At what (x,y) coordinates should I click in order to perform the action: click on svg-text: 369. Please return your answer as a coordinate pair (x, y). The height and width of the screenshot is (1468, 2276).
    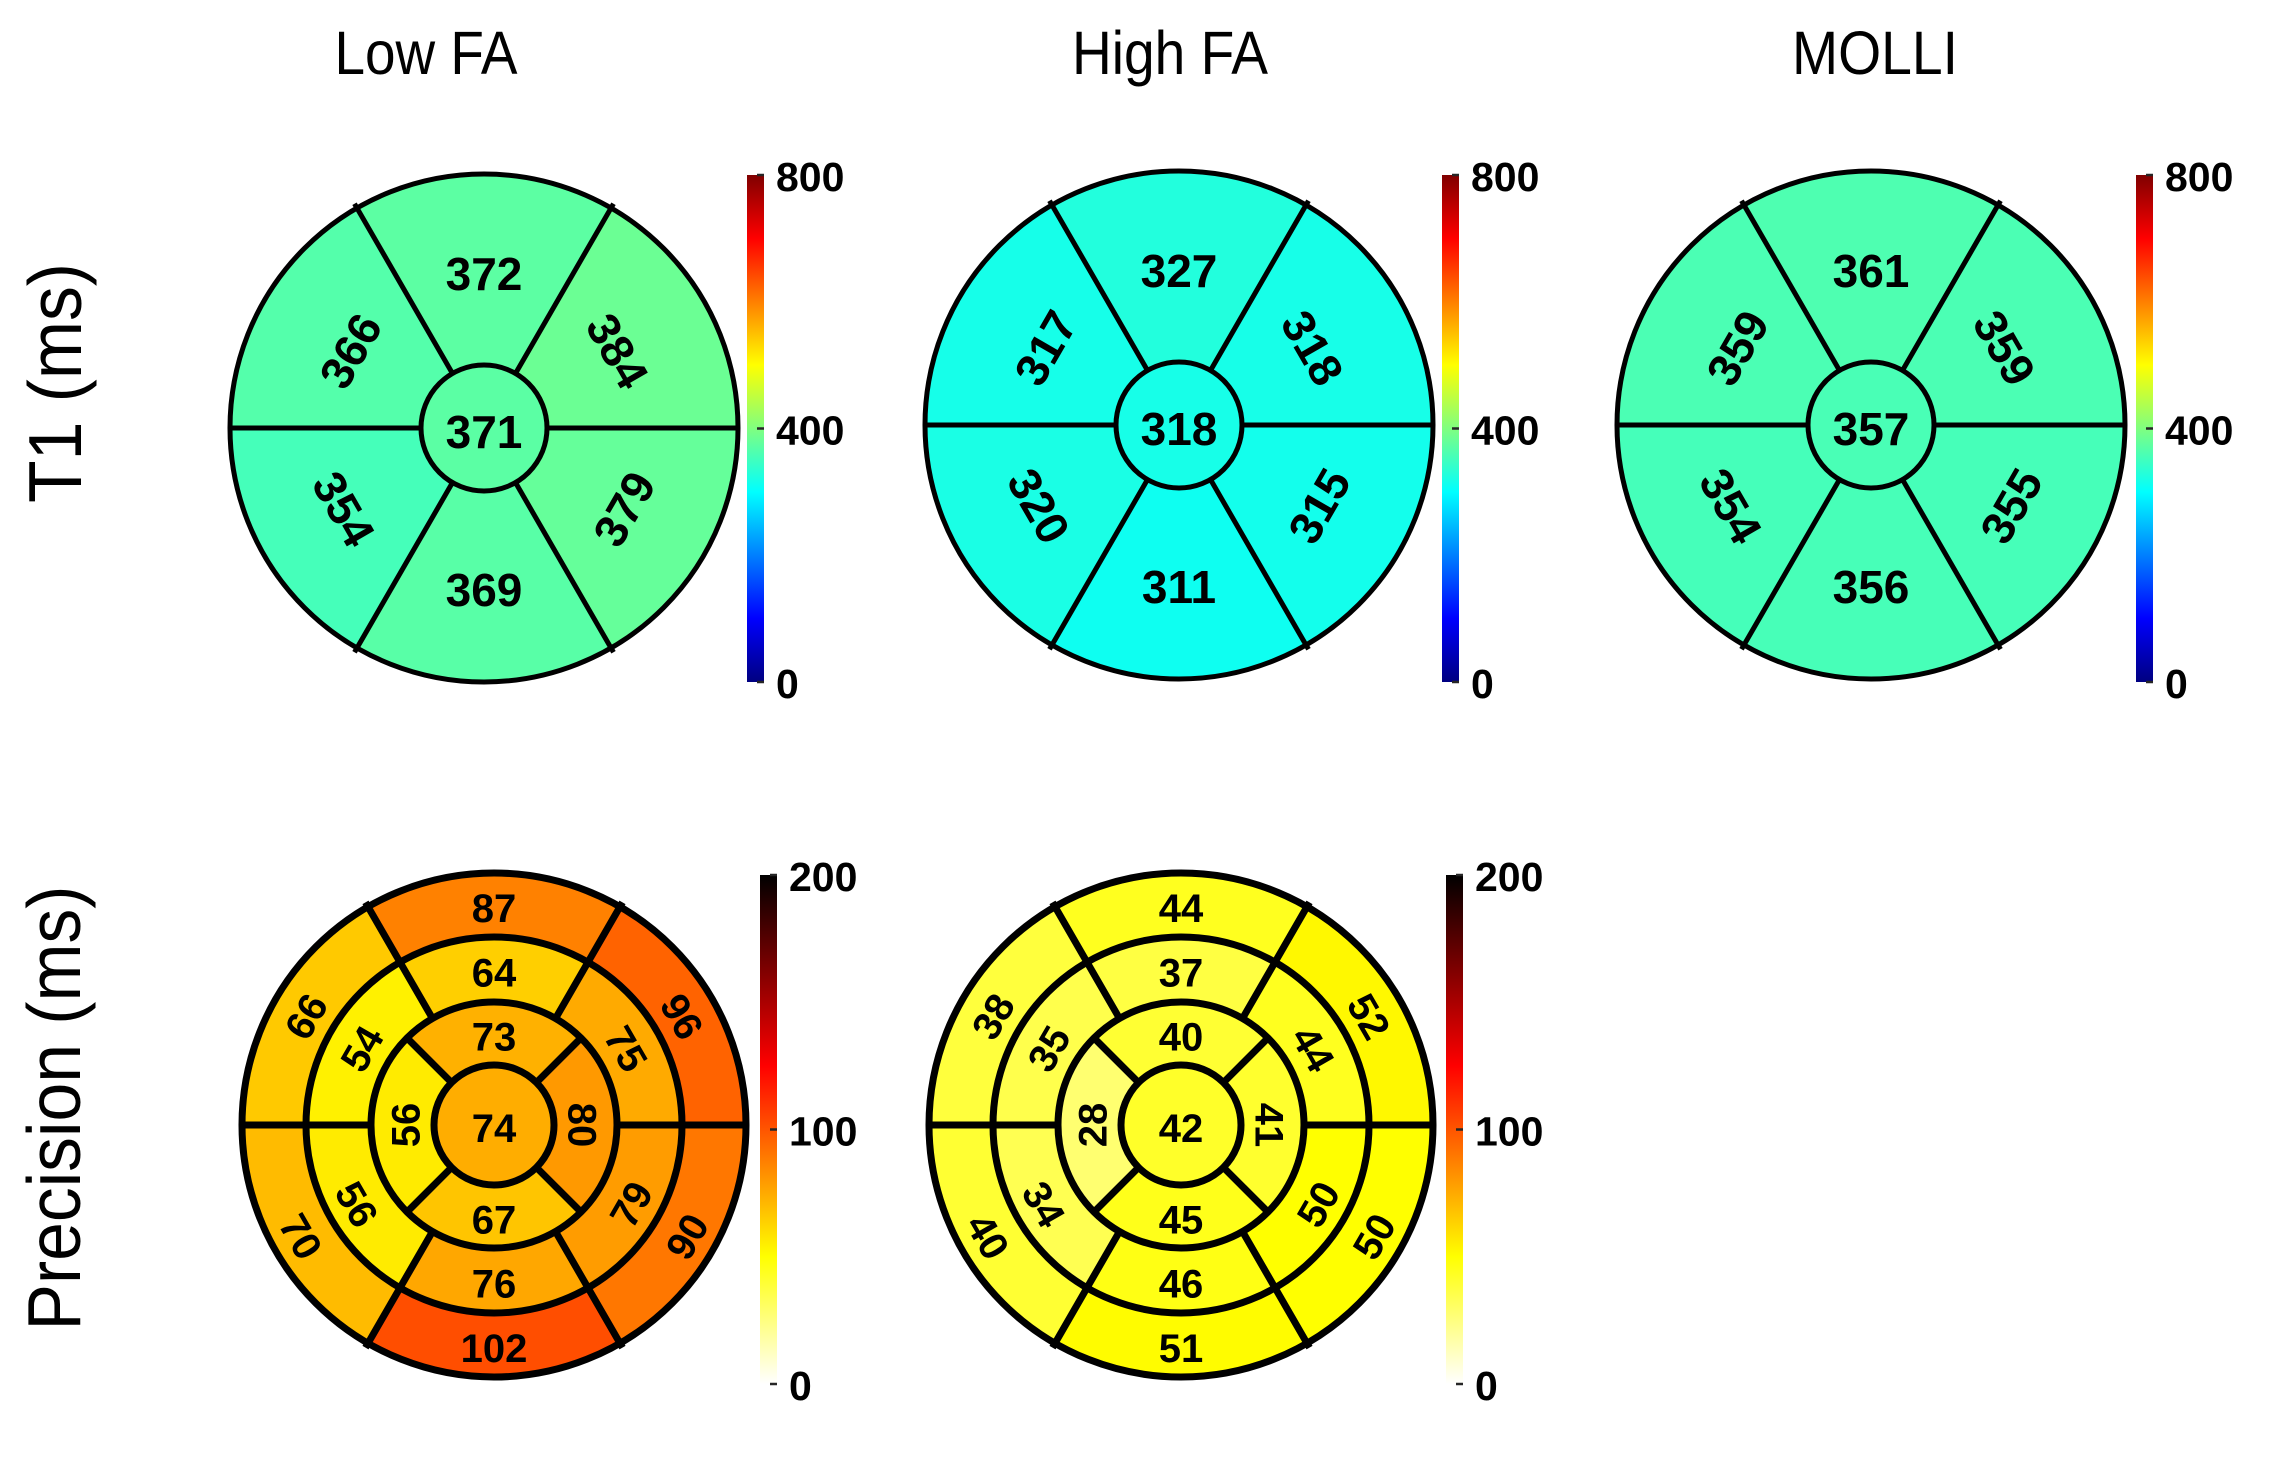
    Looking at the image, I should click on (484, 590).